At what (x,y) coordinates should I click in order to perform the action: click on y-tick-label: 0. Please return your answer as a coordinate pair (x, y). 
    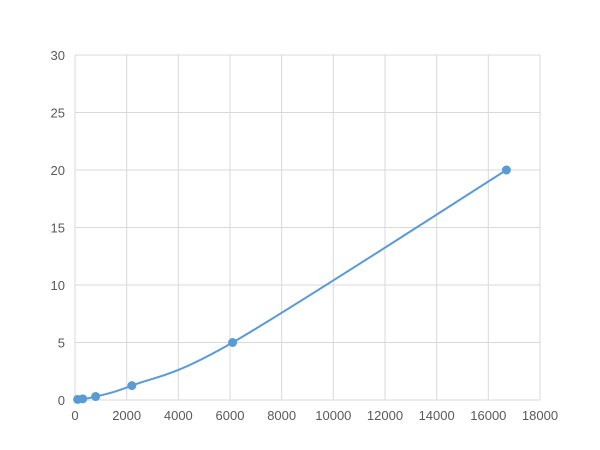
    Looking at the image, I should click on (61, 400).